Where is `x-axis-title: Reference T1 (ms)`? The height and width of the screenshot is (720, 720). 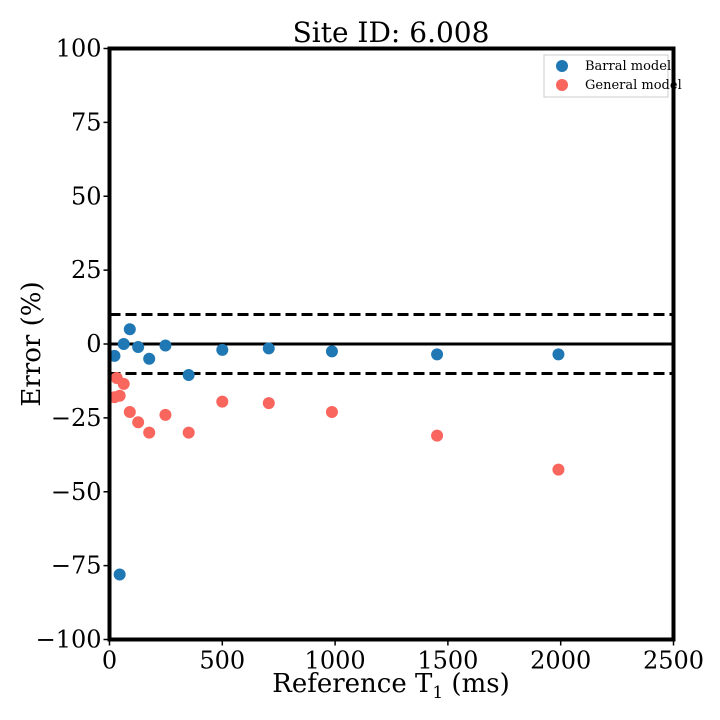 x-axis-title: Reference T1 (ms) is located at coordinates (390, 686).